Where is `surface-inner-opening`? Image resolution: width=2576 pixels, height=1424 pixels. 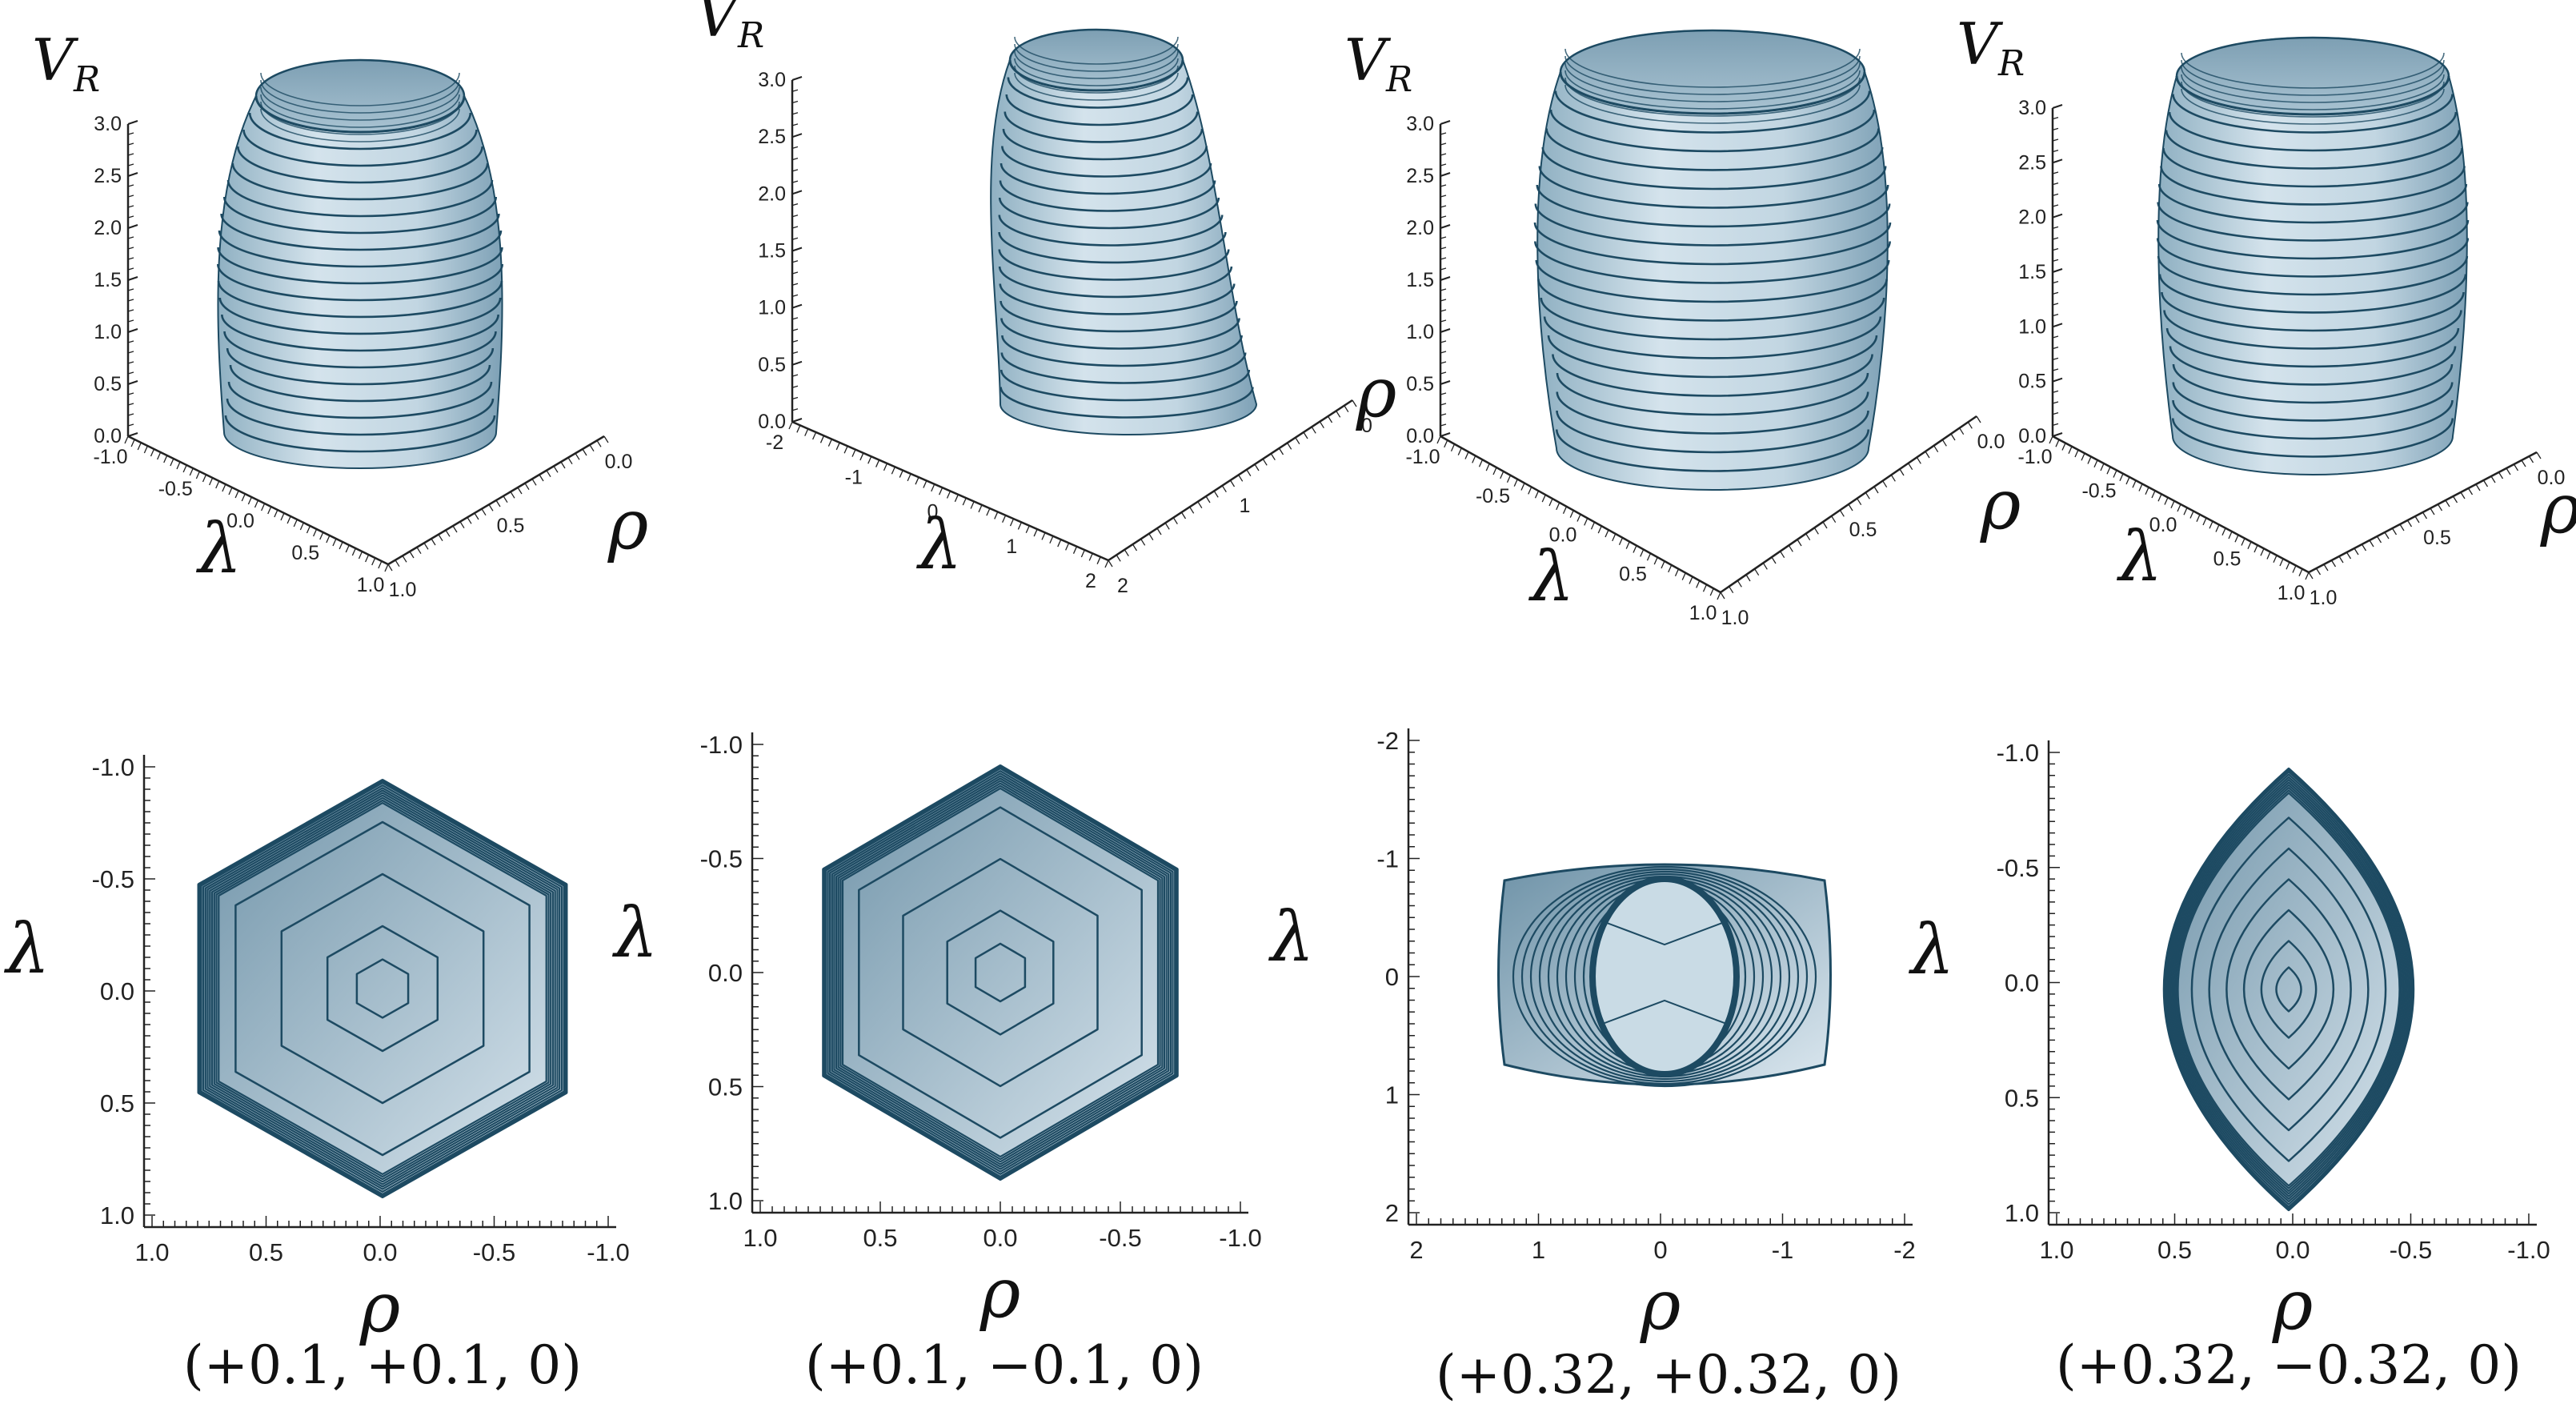
surface-inner-opening is located at coordinates (1664, 976).